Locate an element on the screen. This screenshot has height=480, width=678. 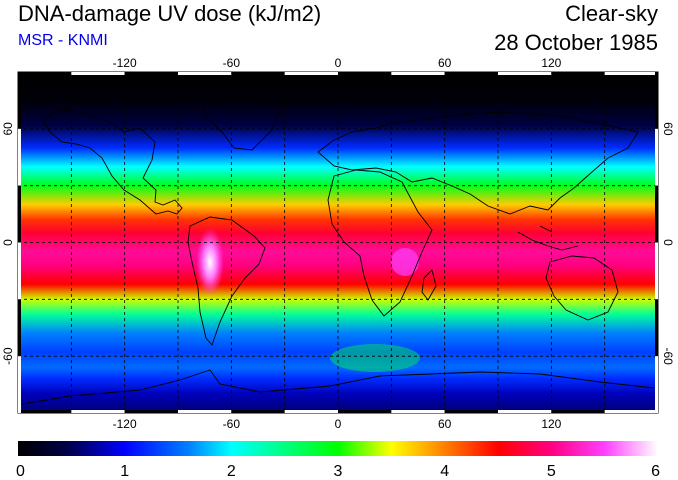
lat-tick-label-left: 0 is located at coordinates (8, 242).